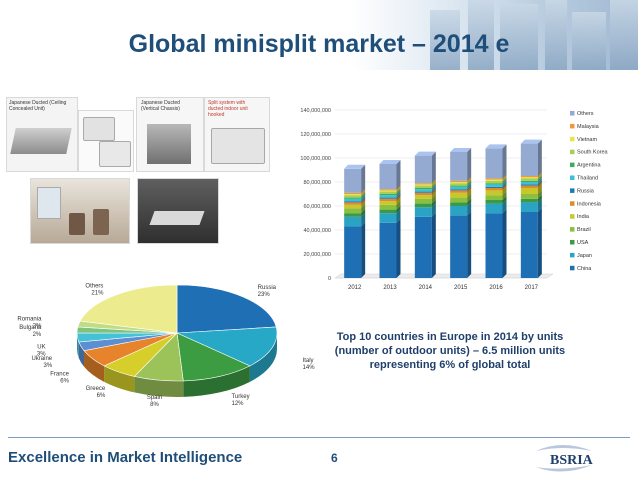 The image size is (638, 479). What do you see at coordinates (584, 269) in the screenshot?
I see `legend-label: China` at bounding box center [584, 269].